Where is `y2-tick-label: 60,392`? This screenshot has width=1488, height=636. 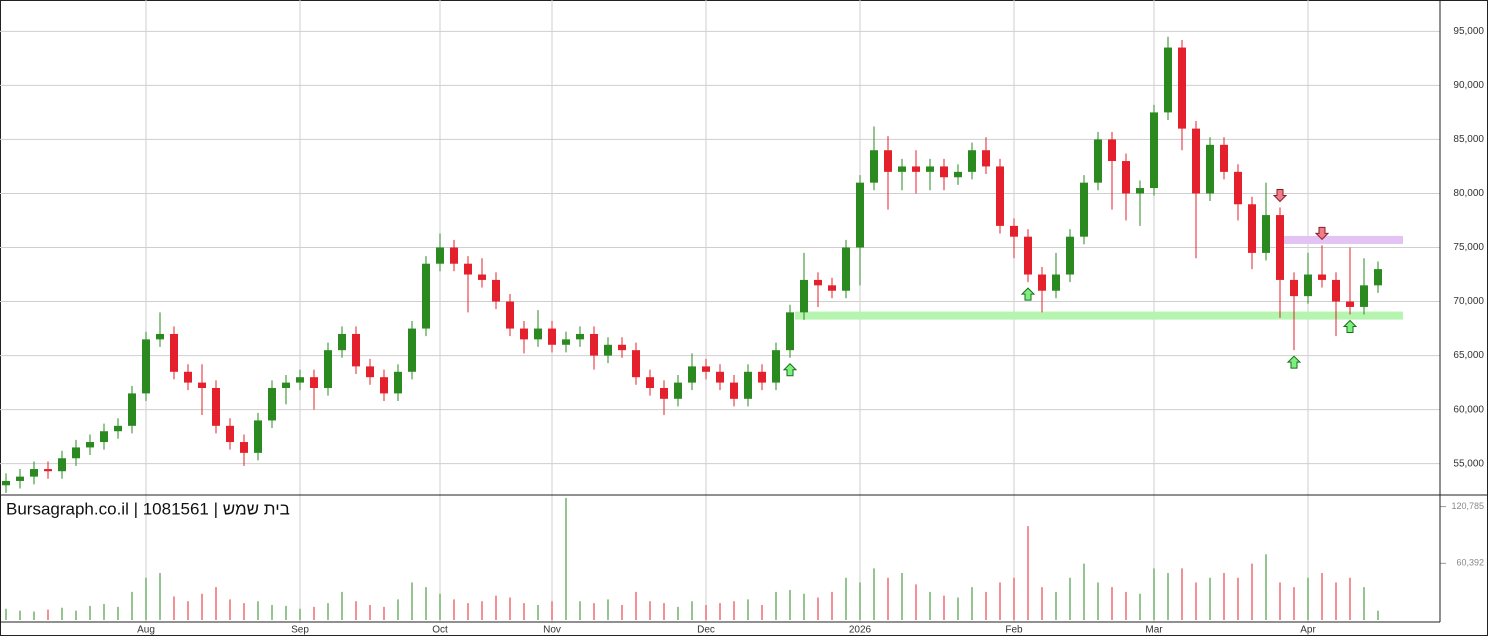 y2-tick-label: 60,392 is located at coordinates (1470, 563).